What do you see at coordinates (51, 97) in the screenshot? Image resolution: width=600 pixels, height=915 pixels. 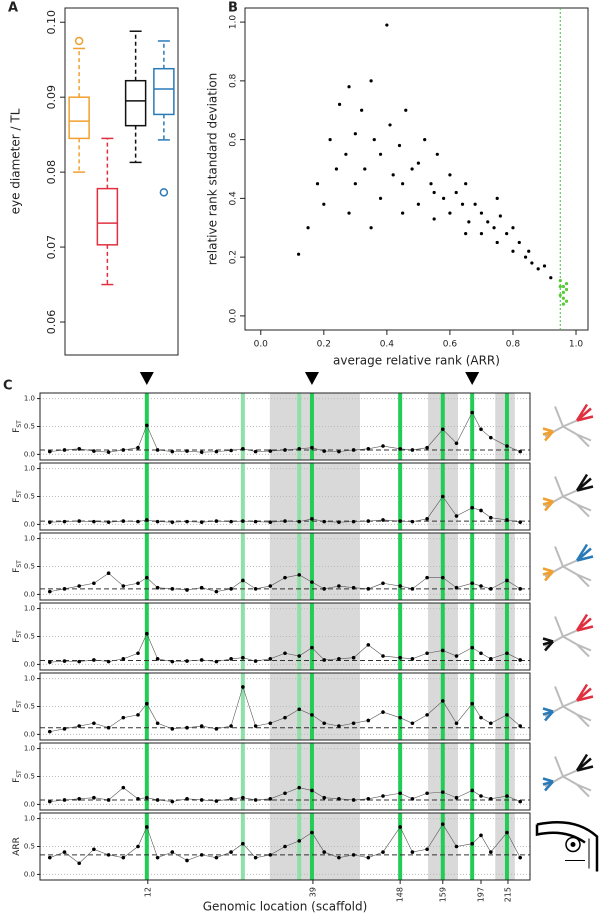 I see `y-tick-label: 0.09` at bounding box center [51, 97].